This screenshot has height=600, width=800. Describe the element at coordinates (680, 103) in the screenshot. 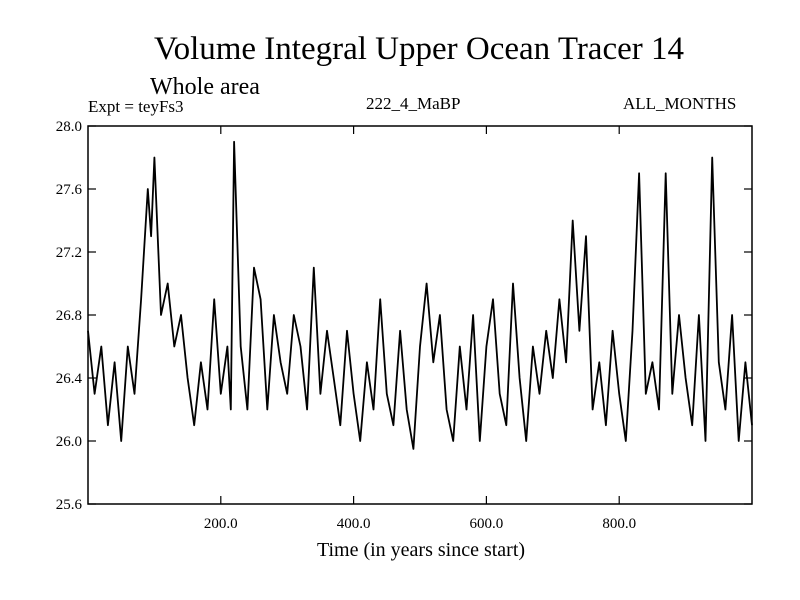

I see `months-label: ALL_MONTHS` at that location.